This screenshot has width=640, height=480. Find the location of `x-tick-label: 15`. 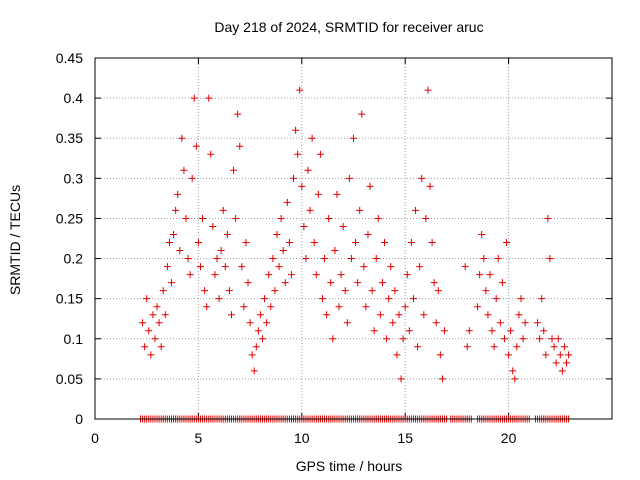

x-tick-label: 15 is located at coordinates (405, 438).